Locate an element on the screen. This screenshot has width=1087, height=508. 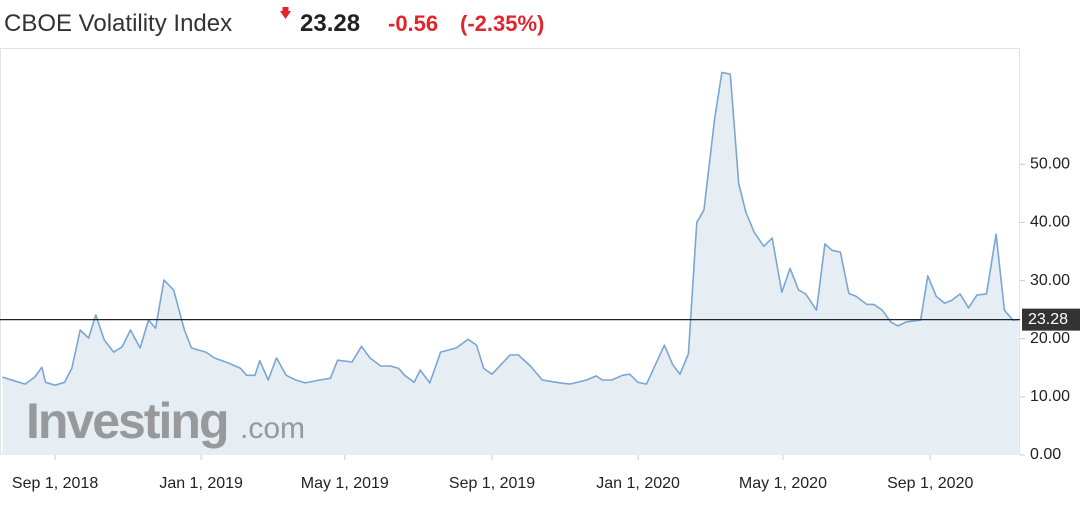
down-arrow-stem is located at coordinates (285, 9).